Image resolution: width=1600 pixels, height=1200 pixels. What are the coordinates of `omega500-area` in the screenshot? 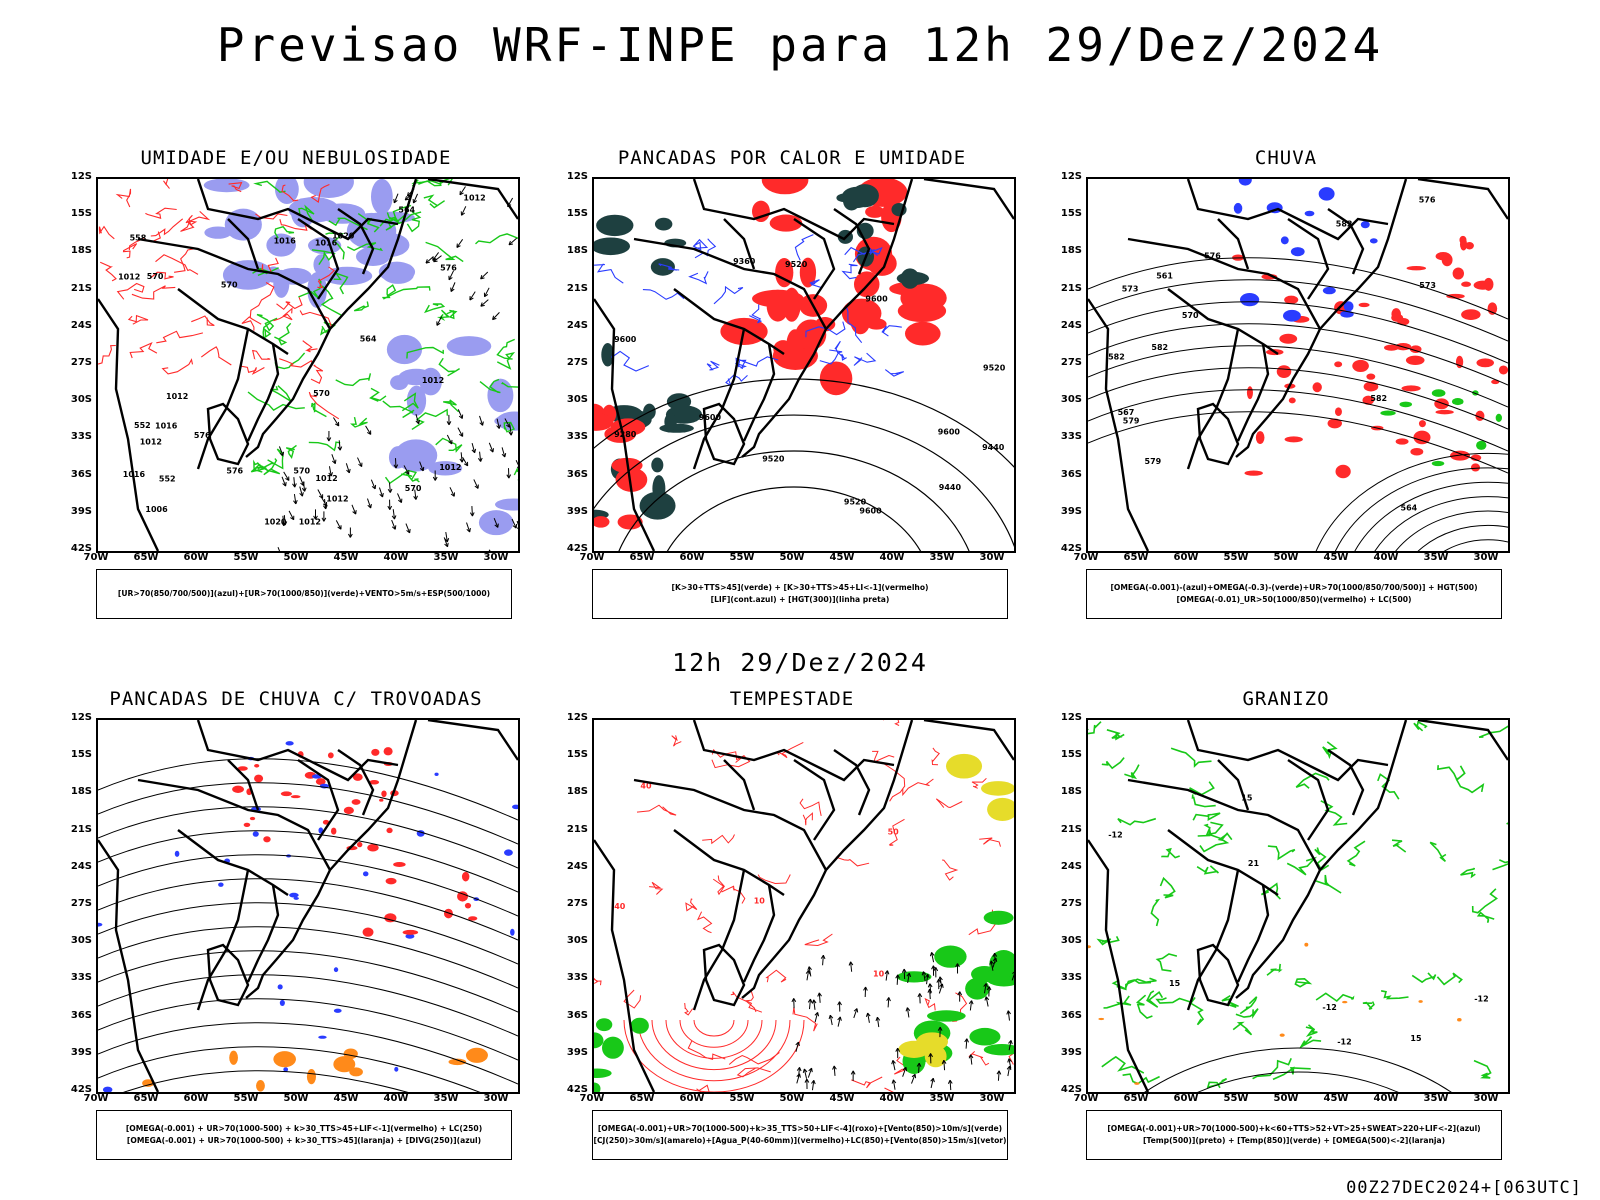 It's located at (1282, 1035).